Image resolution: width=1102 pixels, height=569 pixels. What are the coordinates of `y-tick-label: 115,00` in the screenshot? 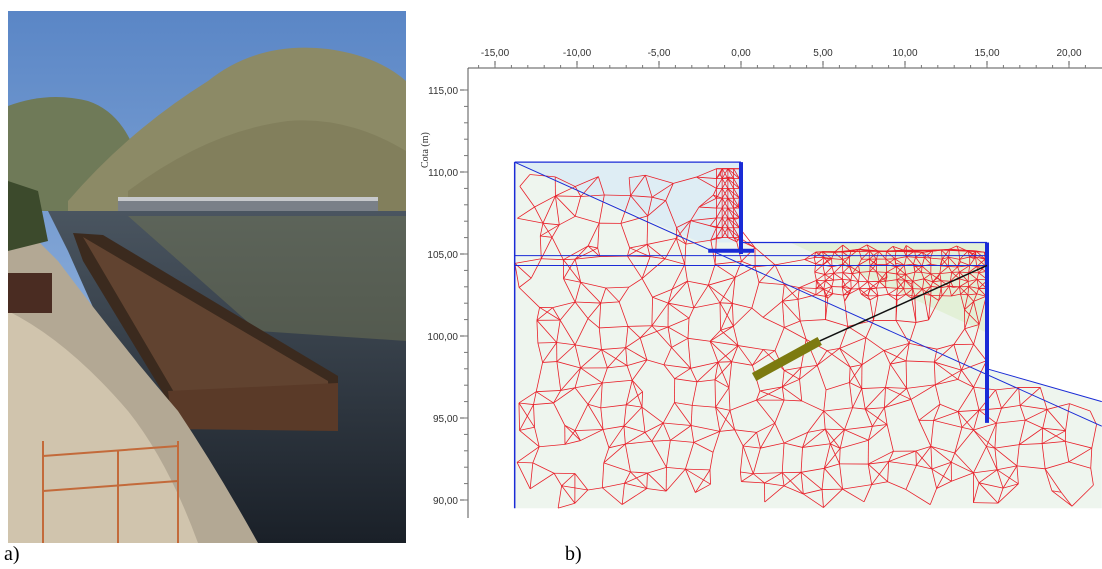 It's located at (443, 91).